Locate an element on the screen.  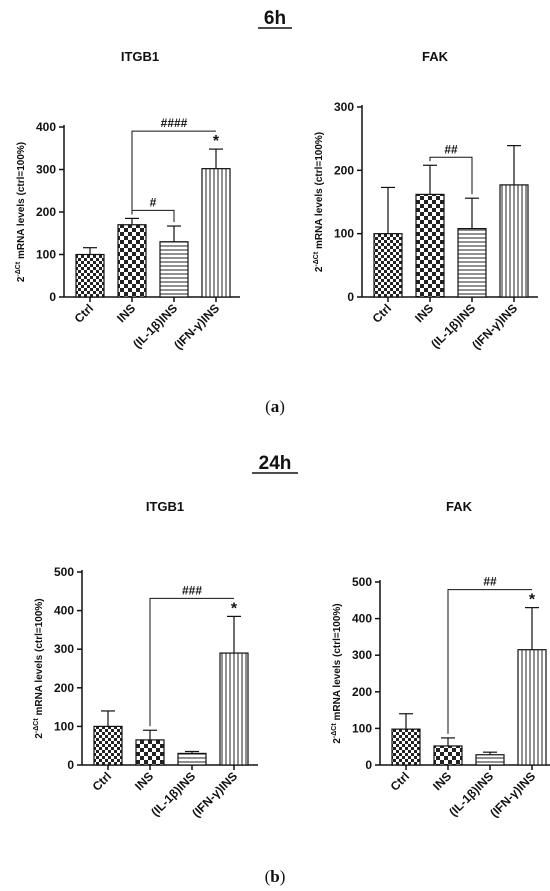
significance-bracket-label: ### is located at coordinates (192, 590).